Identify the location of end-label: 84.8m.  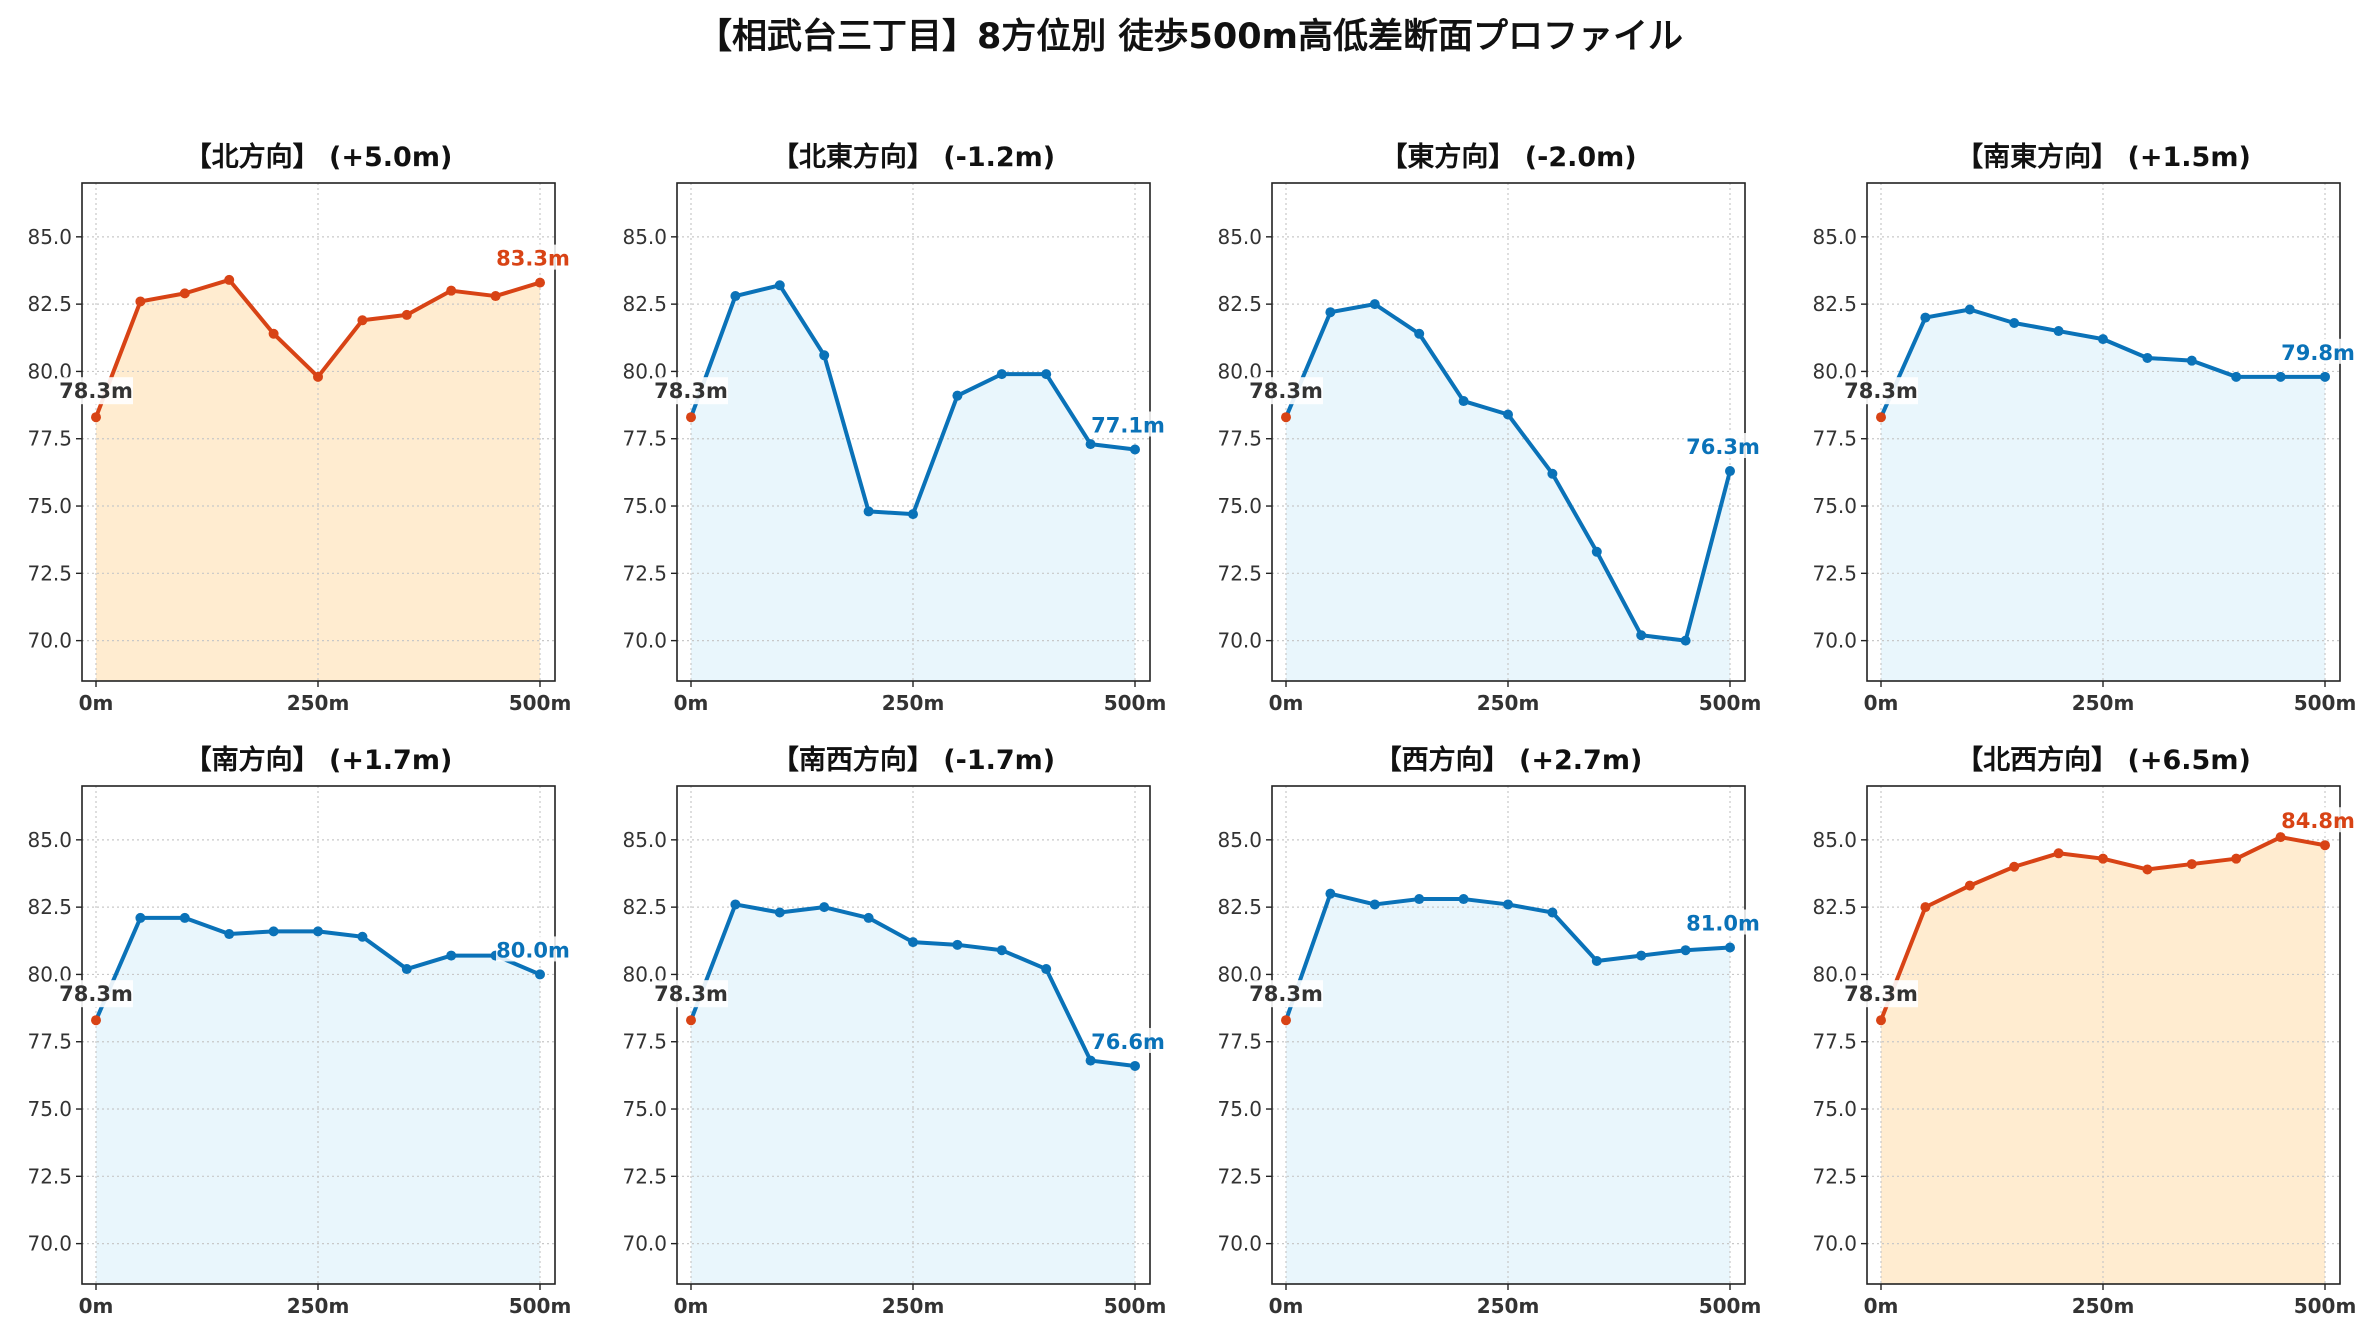
(2318, 821).